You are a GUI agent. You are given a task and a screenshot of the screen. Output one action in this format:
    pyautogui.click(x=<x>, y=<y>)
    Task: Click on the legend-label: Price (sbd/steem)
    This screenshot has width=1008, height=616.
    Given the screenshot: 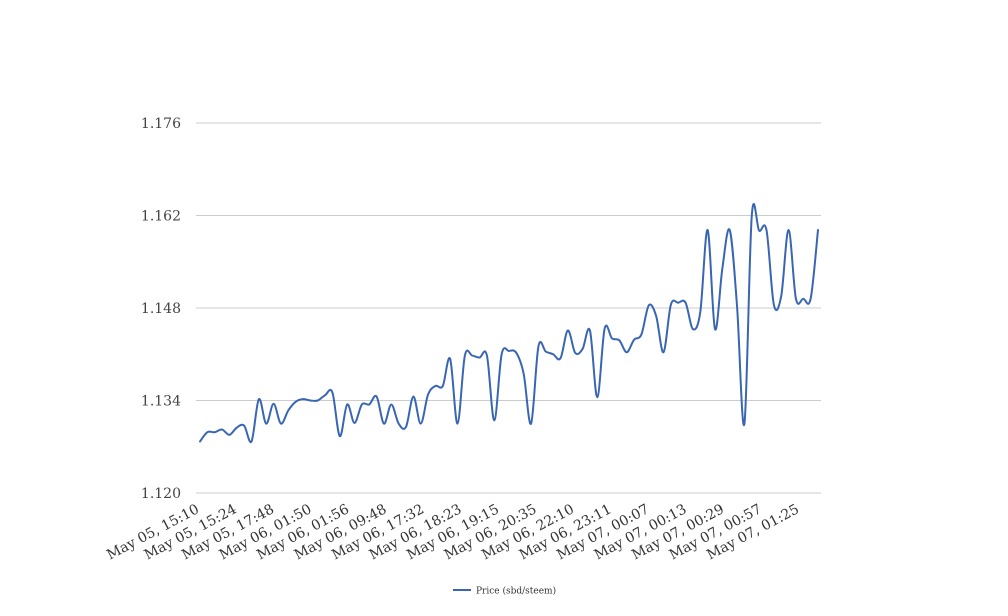 What is the action you would take?
    pyautogui.click(x=516, y=591)
    